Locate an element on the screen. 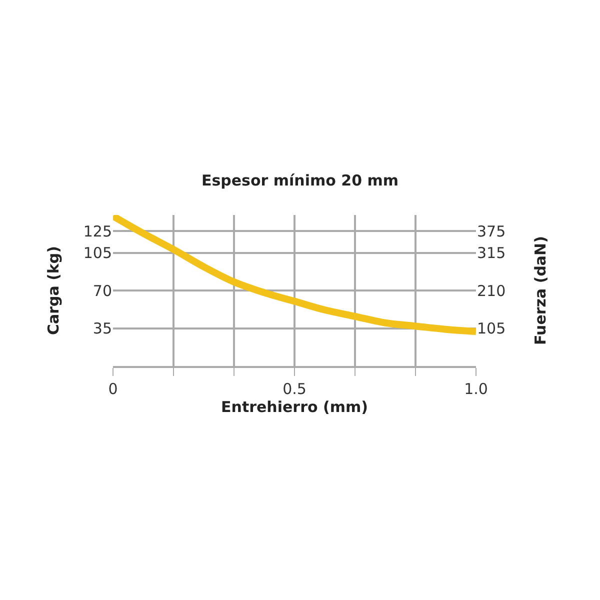 This screenshot has width=600, height=600. x-axis-title: Entrehierro (mm) is located at coordinates (294, 407).